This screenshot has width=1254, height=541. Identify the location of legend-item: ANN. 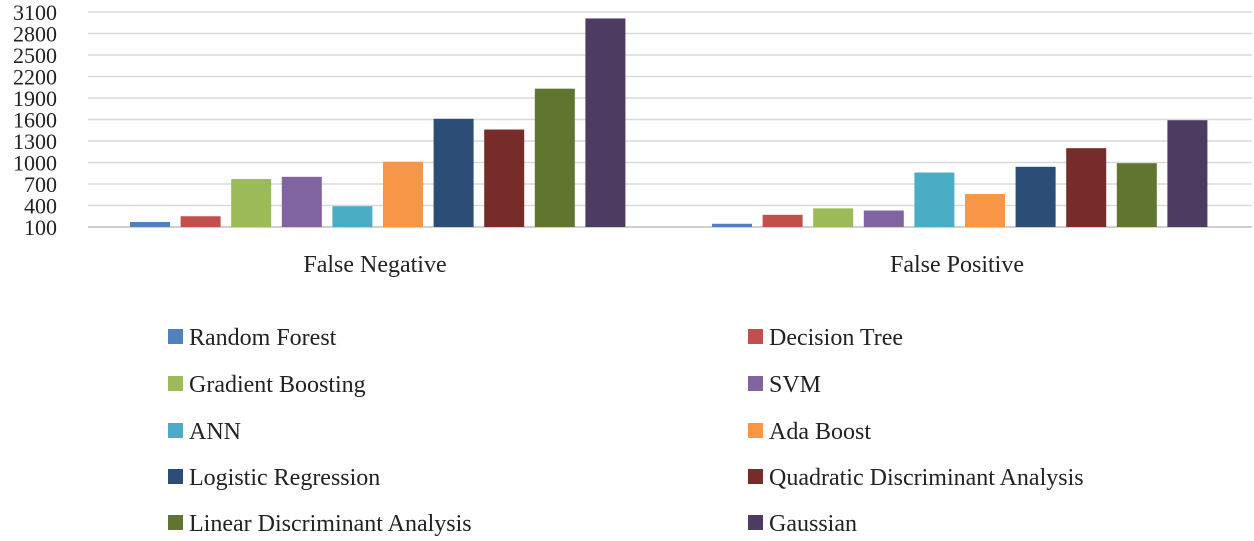
(204, 432).